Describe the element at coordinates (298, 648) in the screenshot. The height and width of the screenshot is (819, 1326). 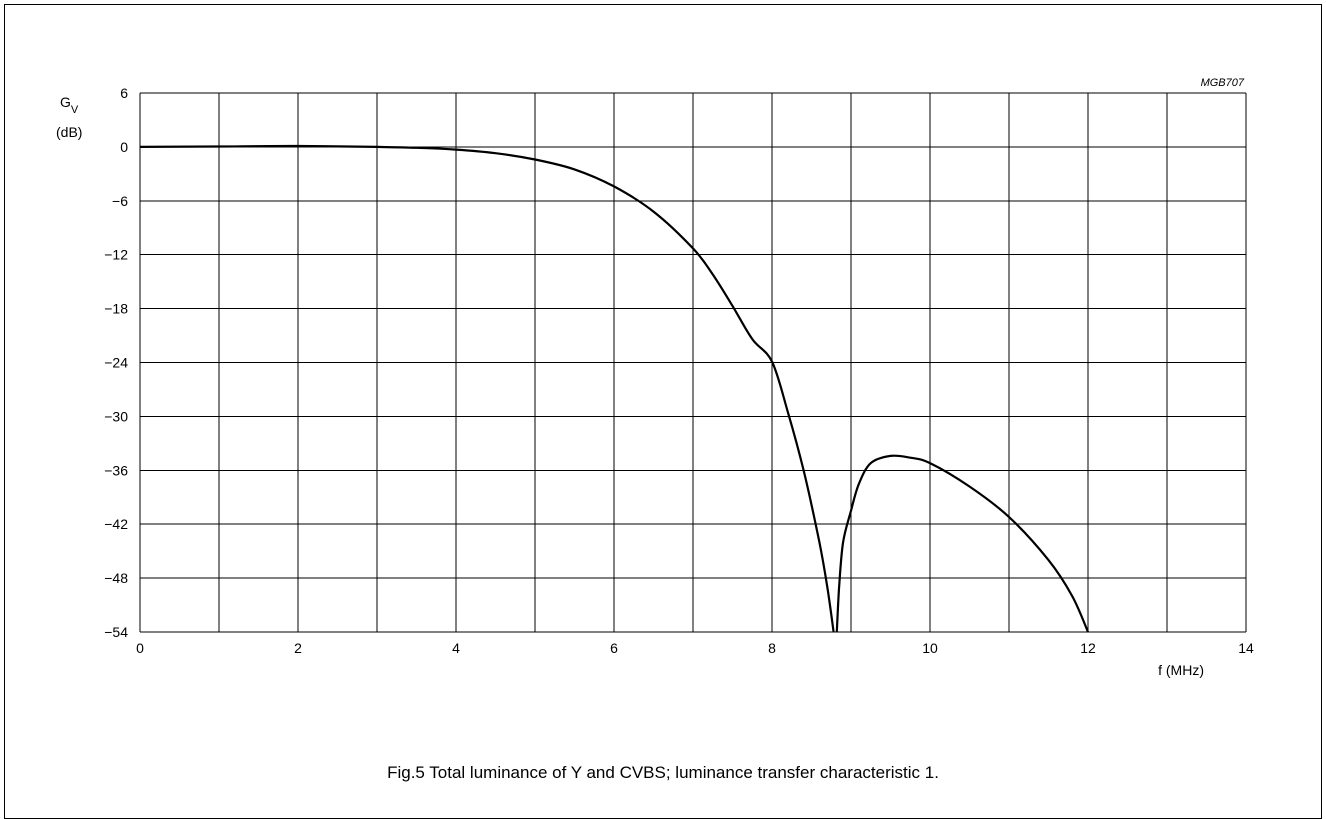
I see `x-tick-label: 2` at that location.